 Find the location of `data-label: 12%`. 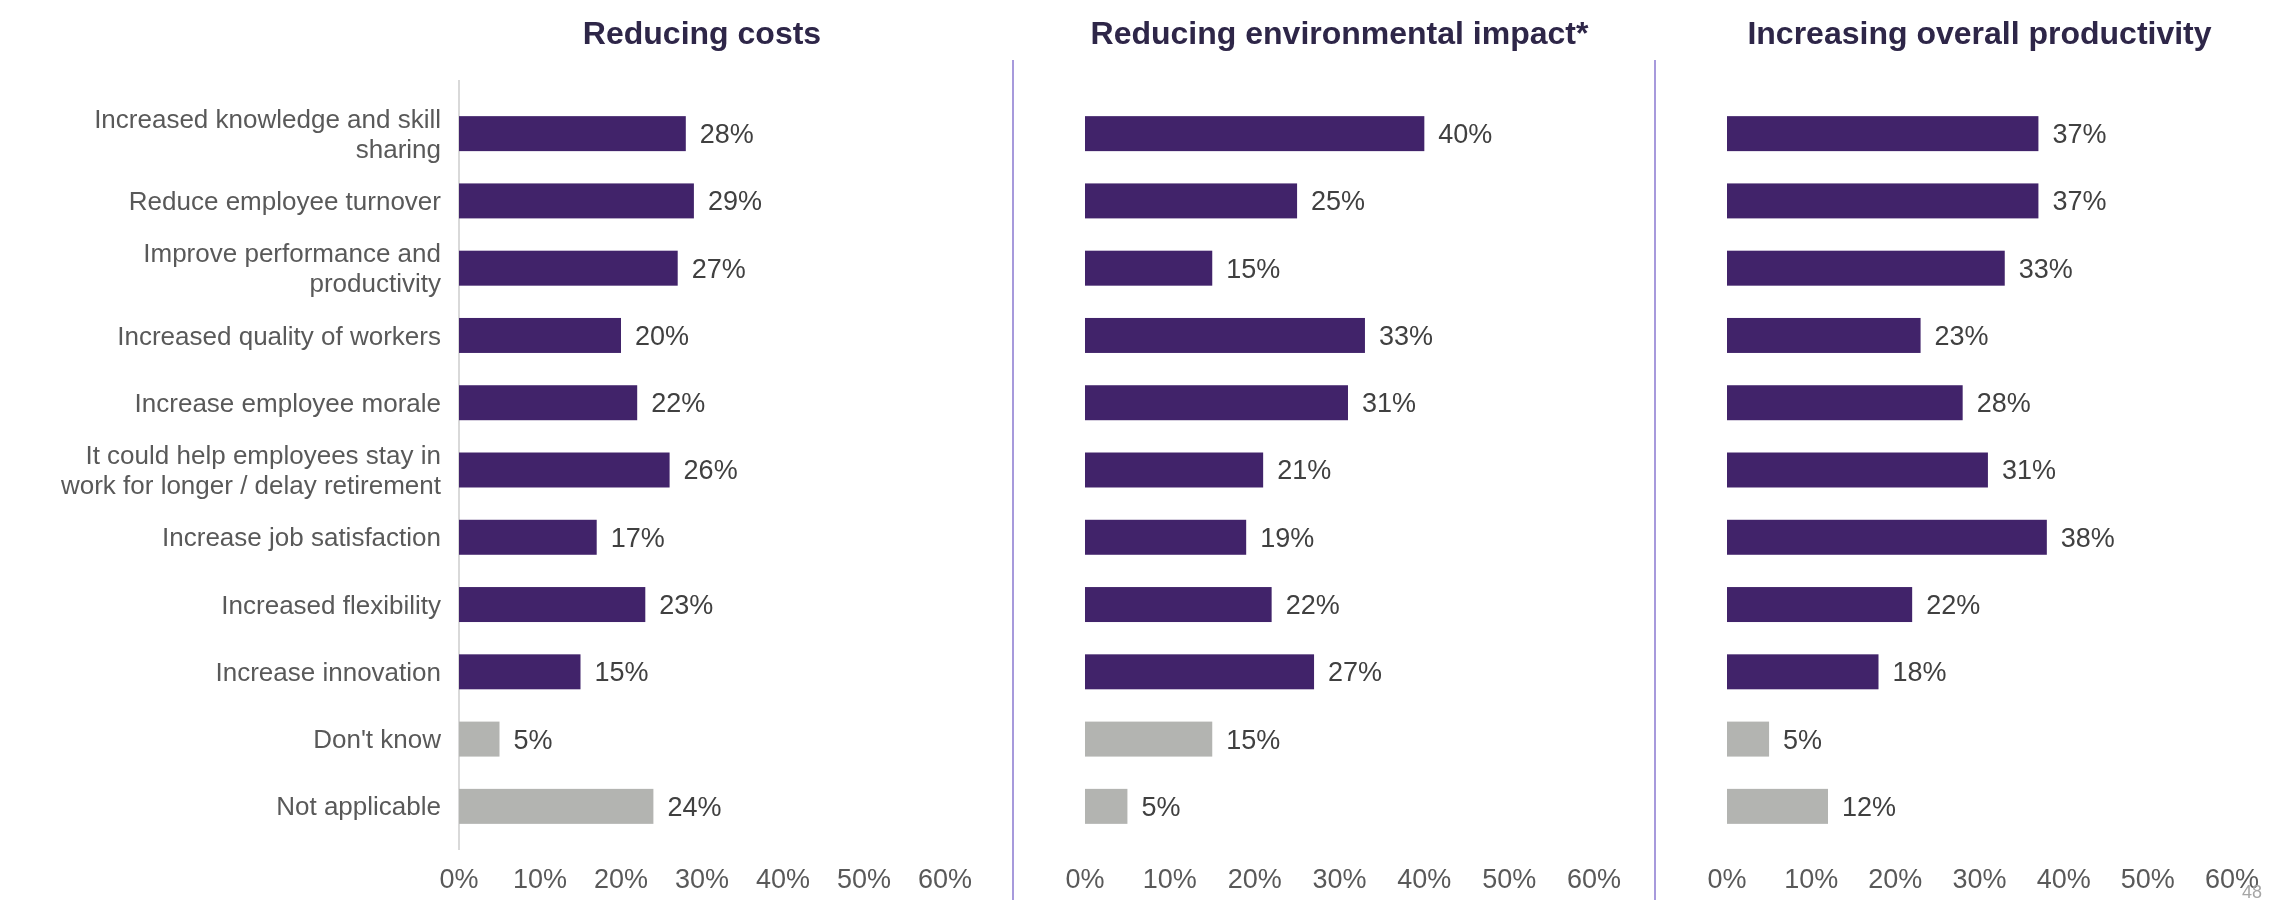

data-label: 12% is located at coordinates (1869, 806).